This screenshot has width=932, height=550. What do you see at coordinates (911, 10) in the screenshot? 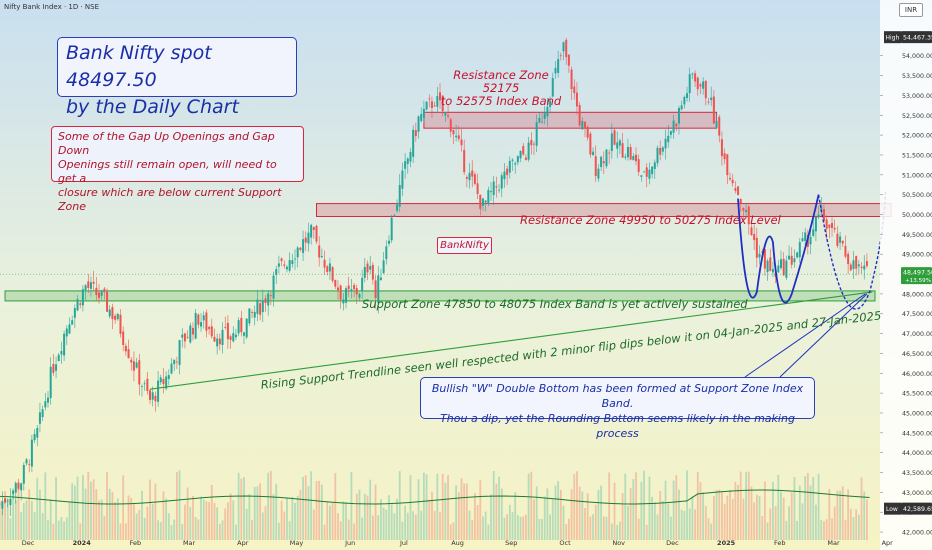
I see `currency-button: INR` at bounding box center [911, 10].